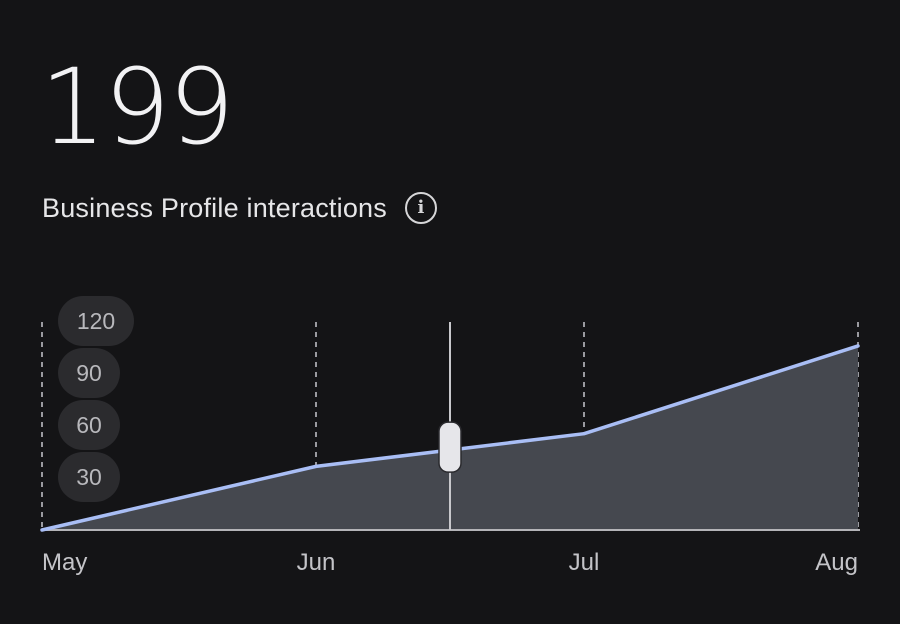 This screenshot has height=624, width=900. I want to click on metric-label-row: Business Profile interactions i, so click(239, 208).